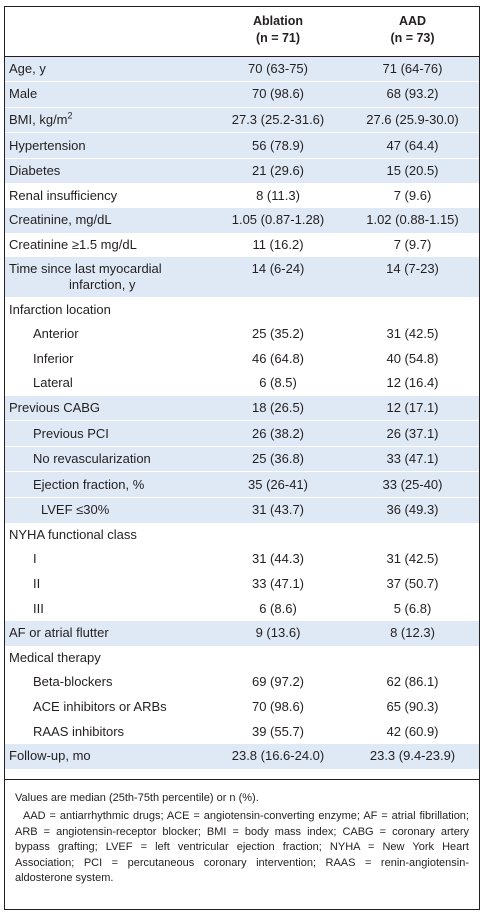 The width and height of the screenshot is (485, 914). I want to click on header-characteristic, so click(107, 31).